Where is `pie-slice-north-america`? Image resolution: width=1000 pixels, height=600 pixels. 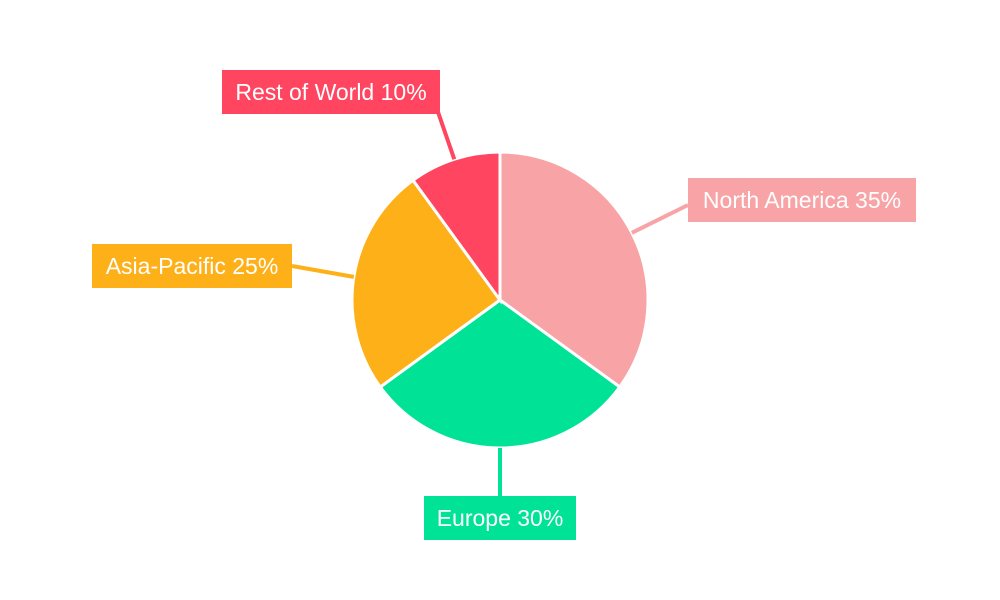 pie-slice-north-america is located at coordinates (574, 270).